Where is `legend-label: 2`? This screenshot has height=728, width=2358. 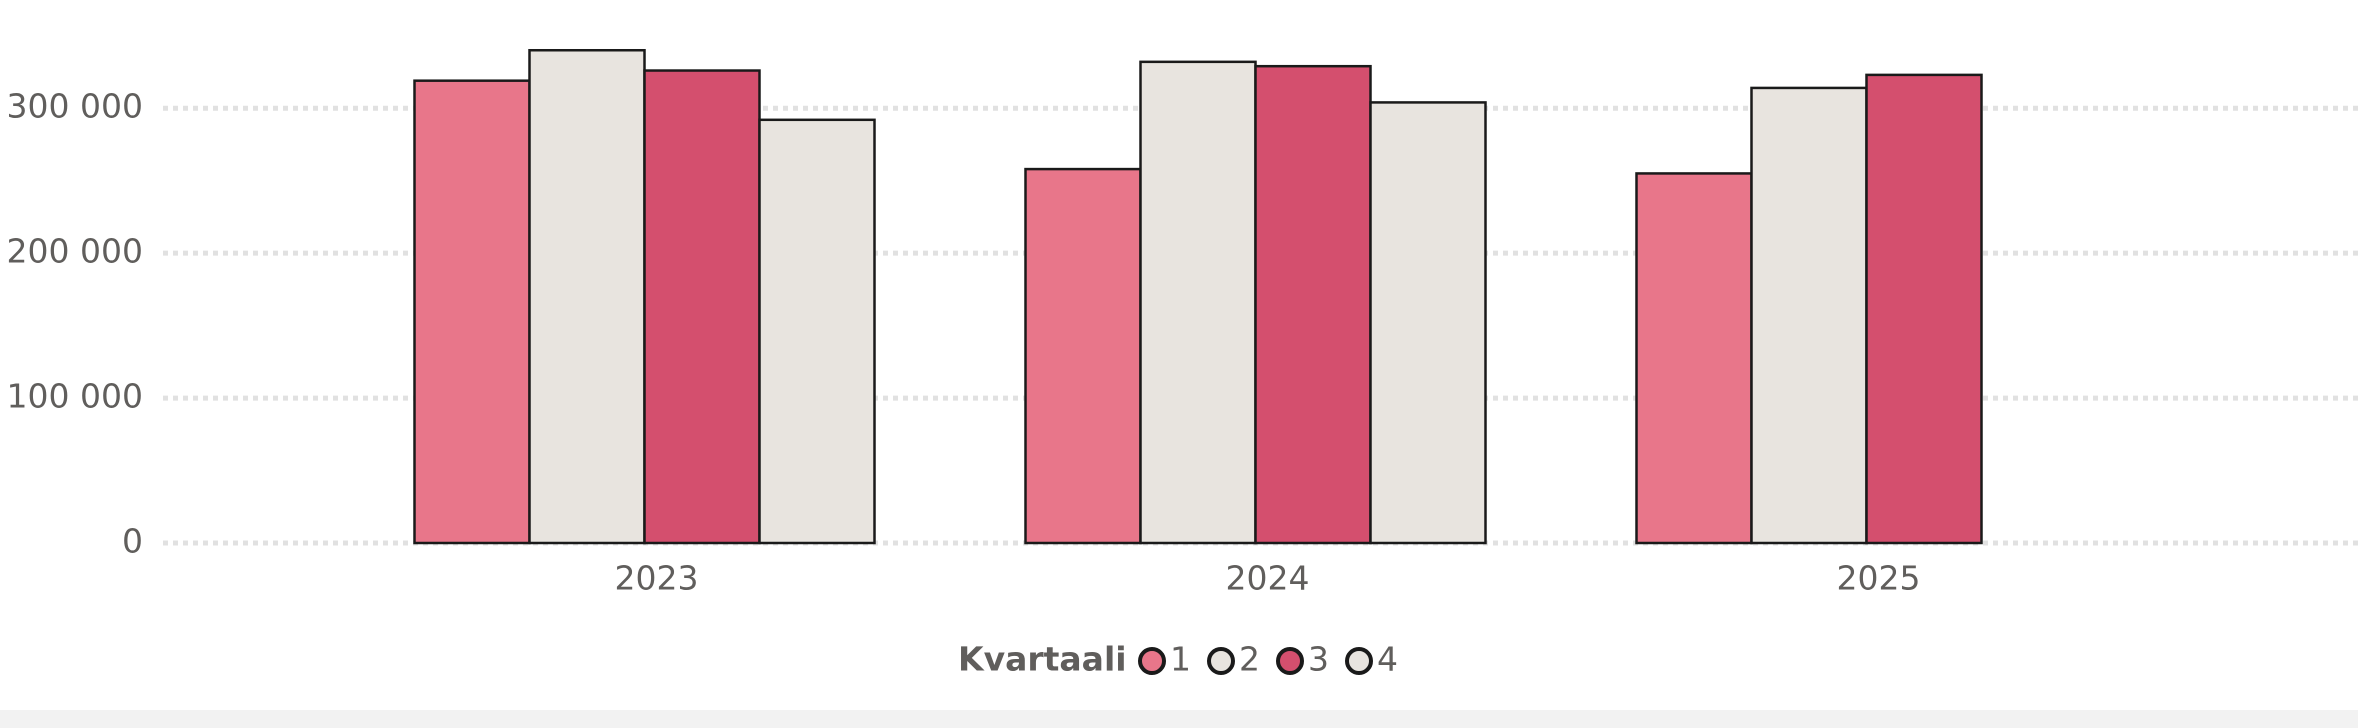
legend-label: 2 is located at coordinates (1249, 659).